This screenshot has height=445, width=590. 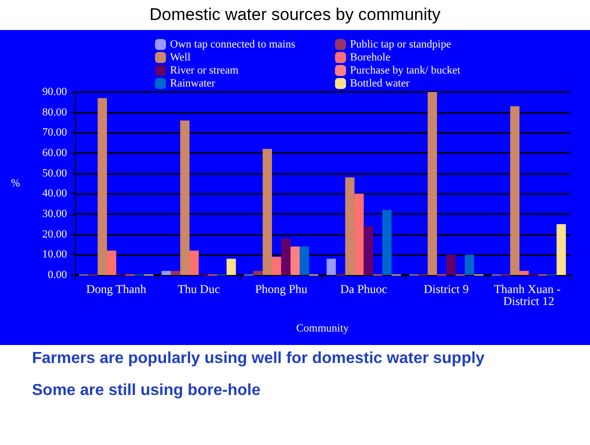 I want to click on y-tick-label: 90.00, so click(x=55, y=92).